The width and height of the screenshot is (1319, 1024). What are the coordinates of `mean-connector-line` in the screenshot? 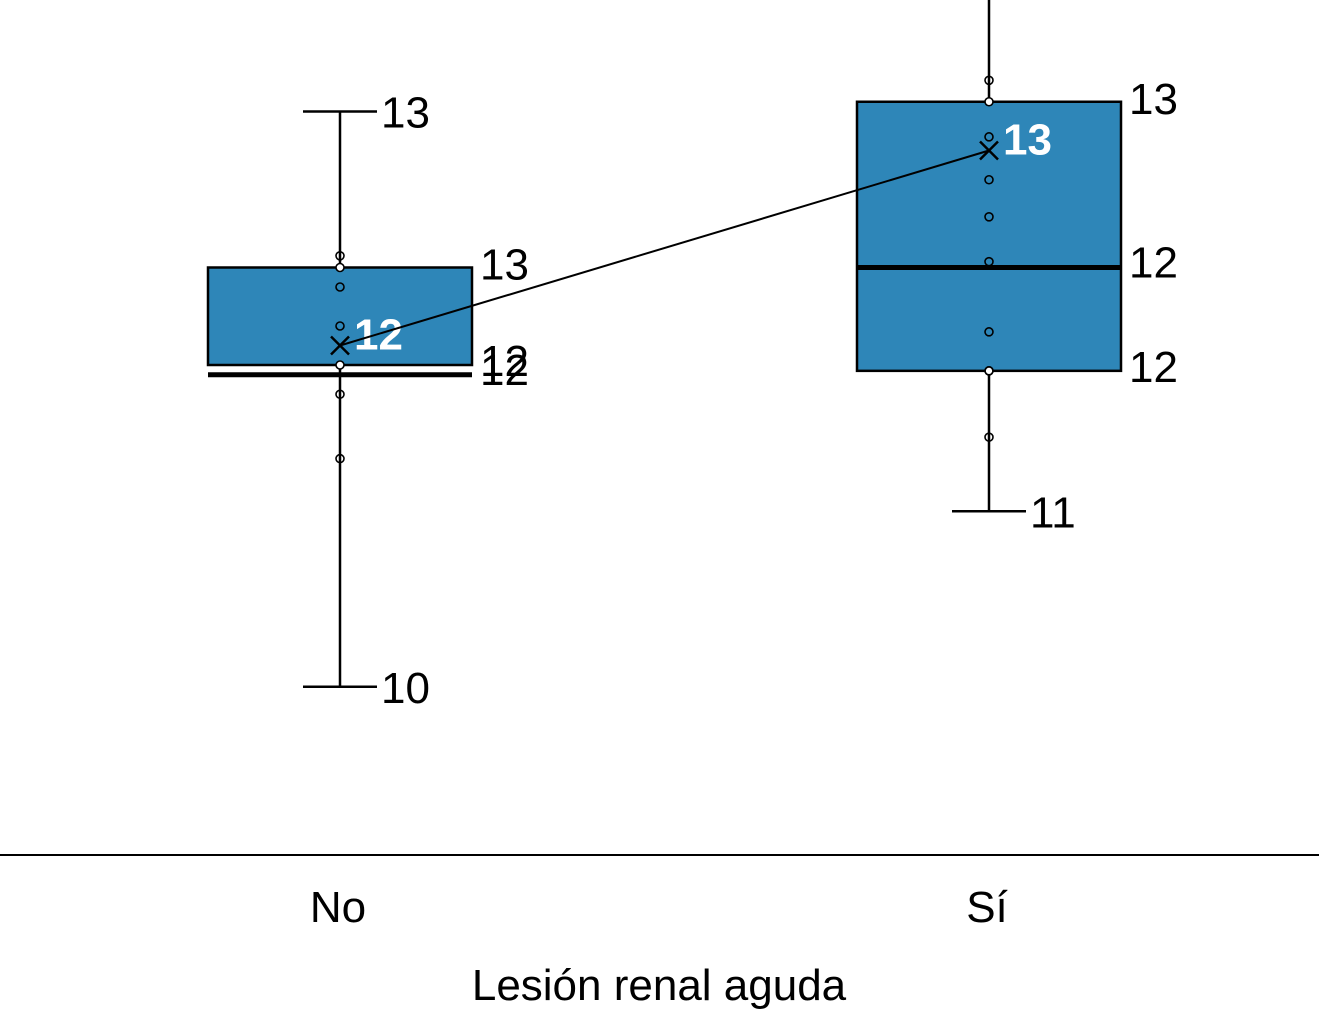 It's located at (664, 248).